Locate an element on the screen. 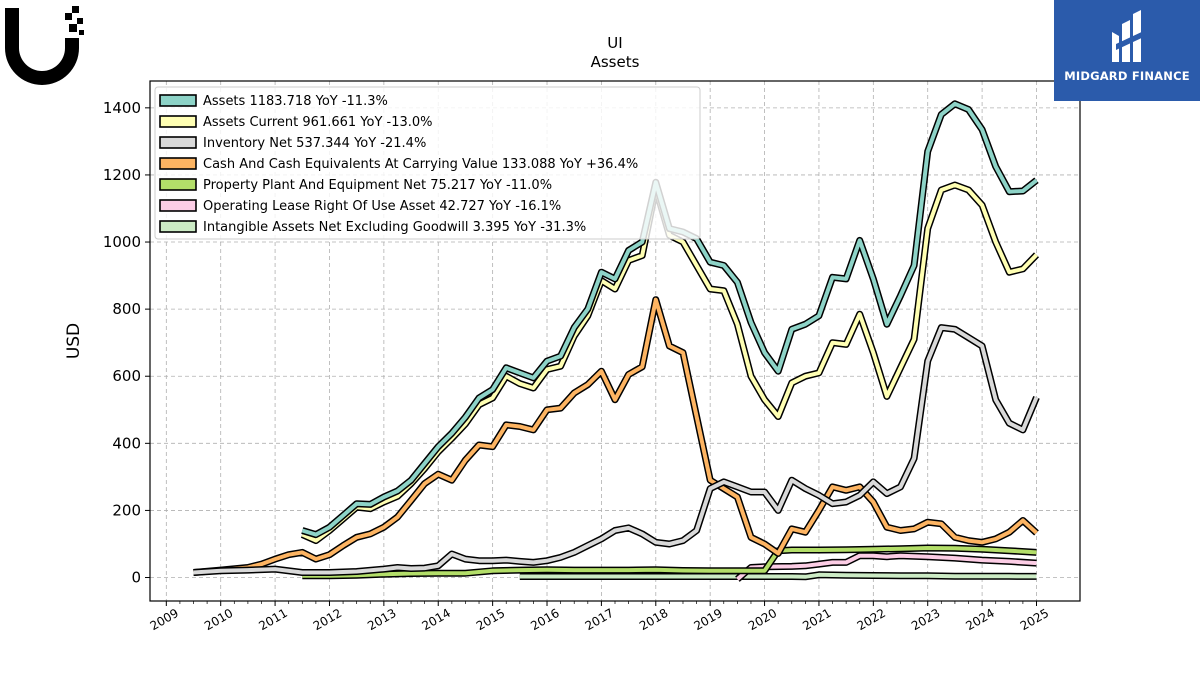 The image size is (1200, 675). x-tick-label: 2010 is located at coordinates (218, 619).